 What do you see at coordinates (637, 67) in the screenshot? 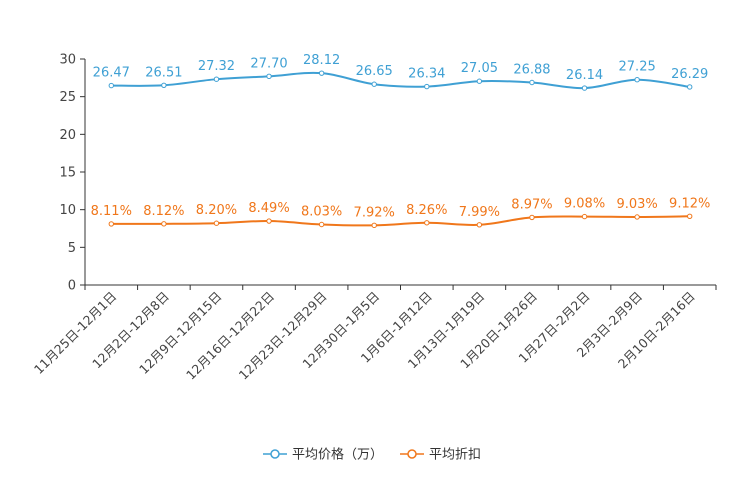
I see `data-label: 27.25` at bounding box center [637, 67].